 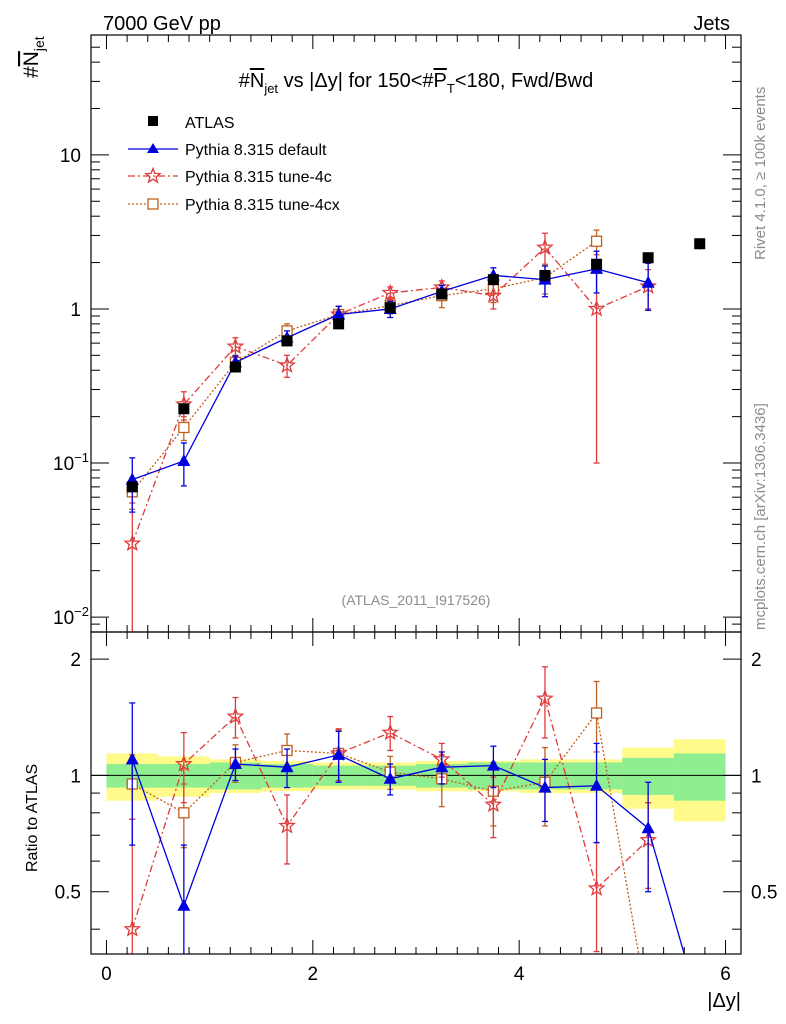 I want to click on ratio-bands, so click(x=416, y=780).